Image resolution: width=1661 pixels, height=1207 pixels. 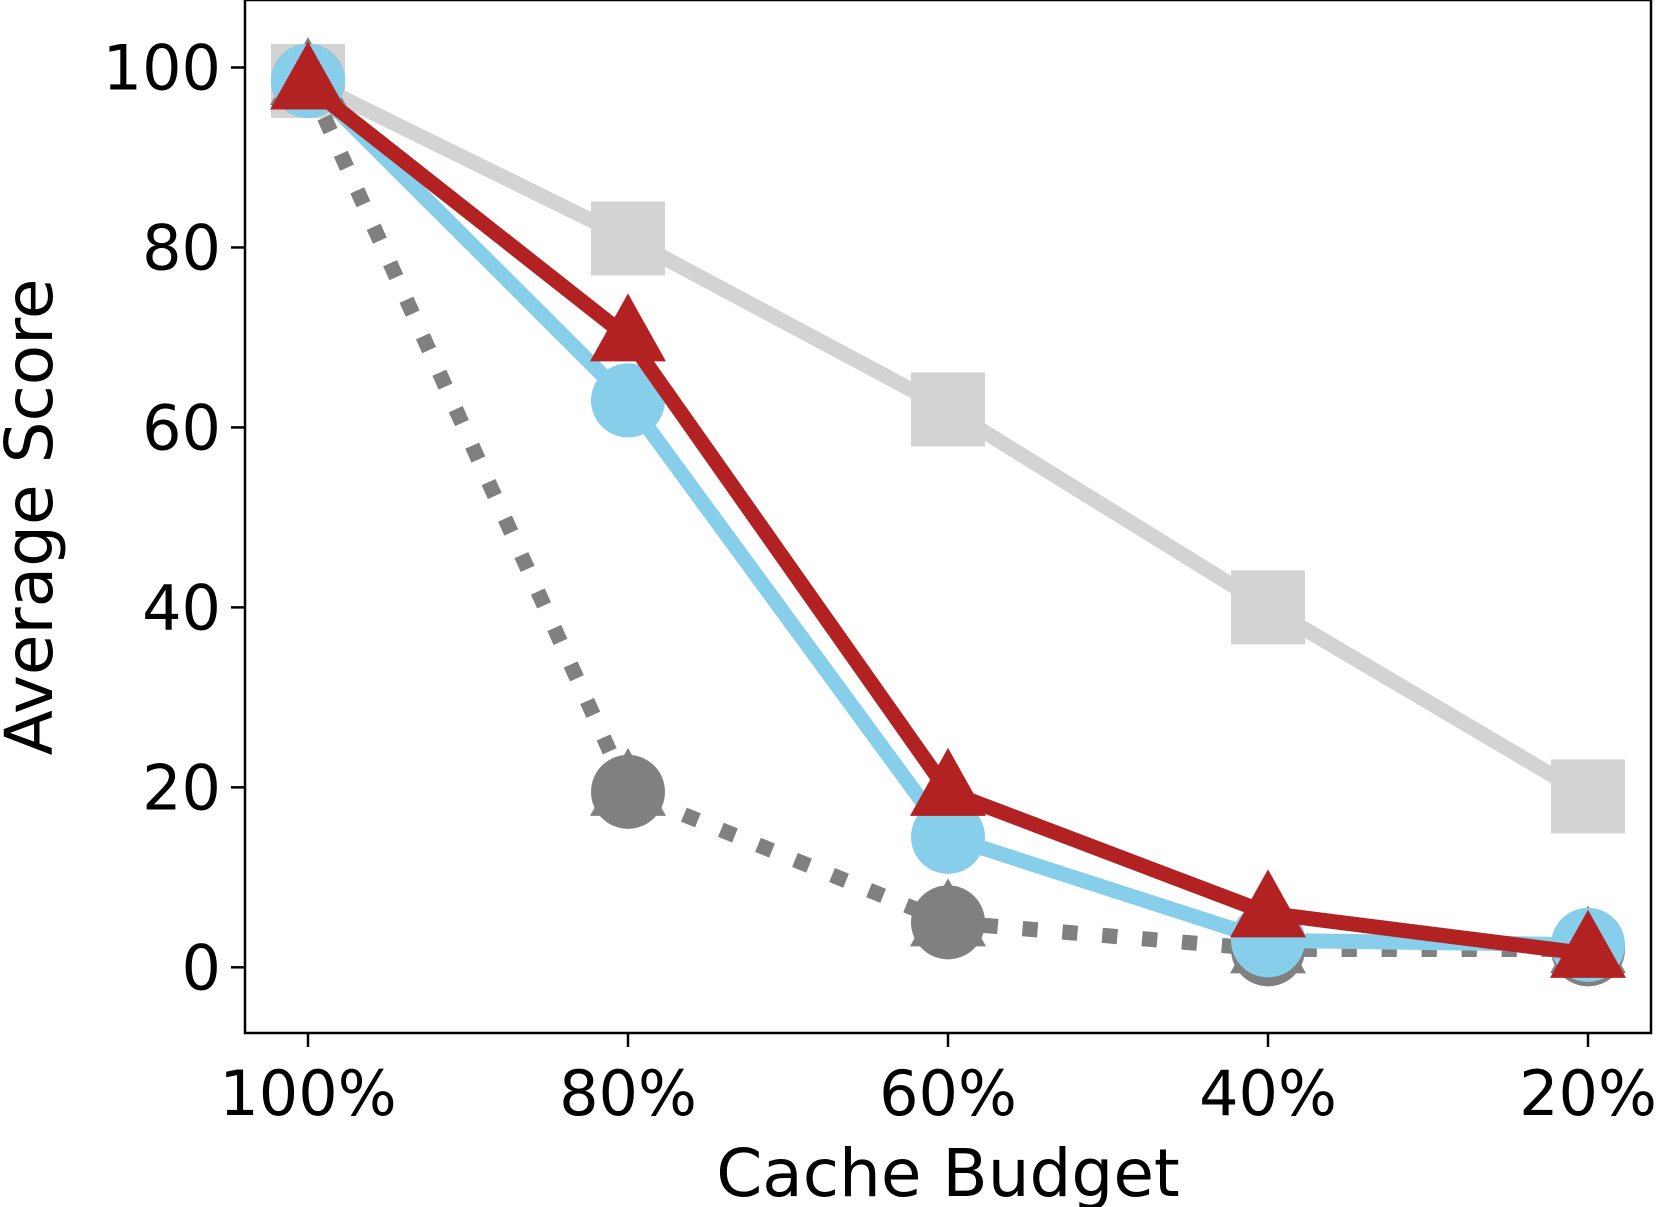 I want to click on y-tick-label: 40, so click(x=181, y=607).